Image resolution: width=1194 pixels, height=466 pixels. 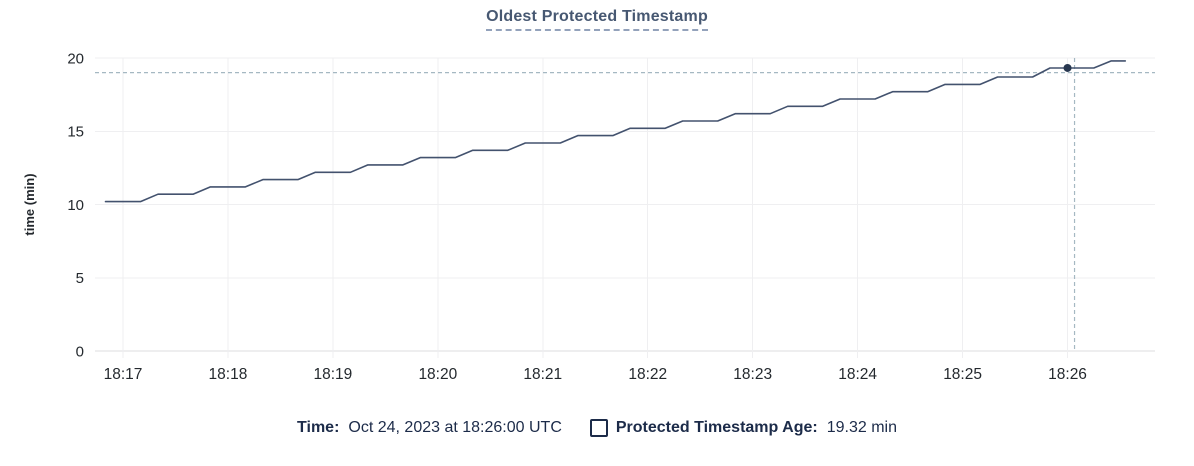 What do you see at coordinates (332, 374) in the screenshot?
I see `x-tick-label: 18:19` at bounding box center [332, 374].